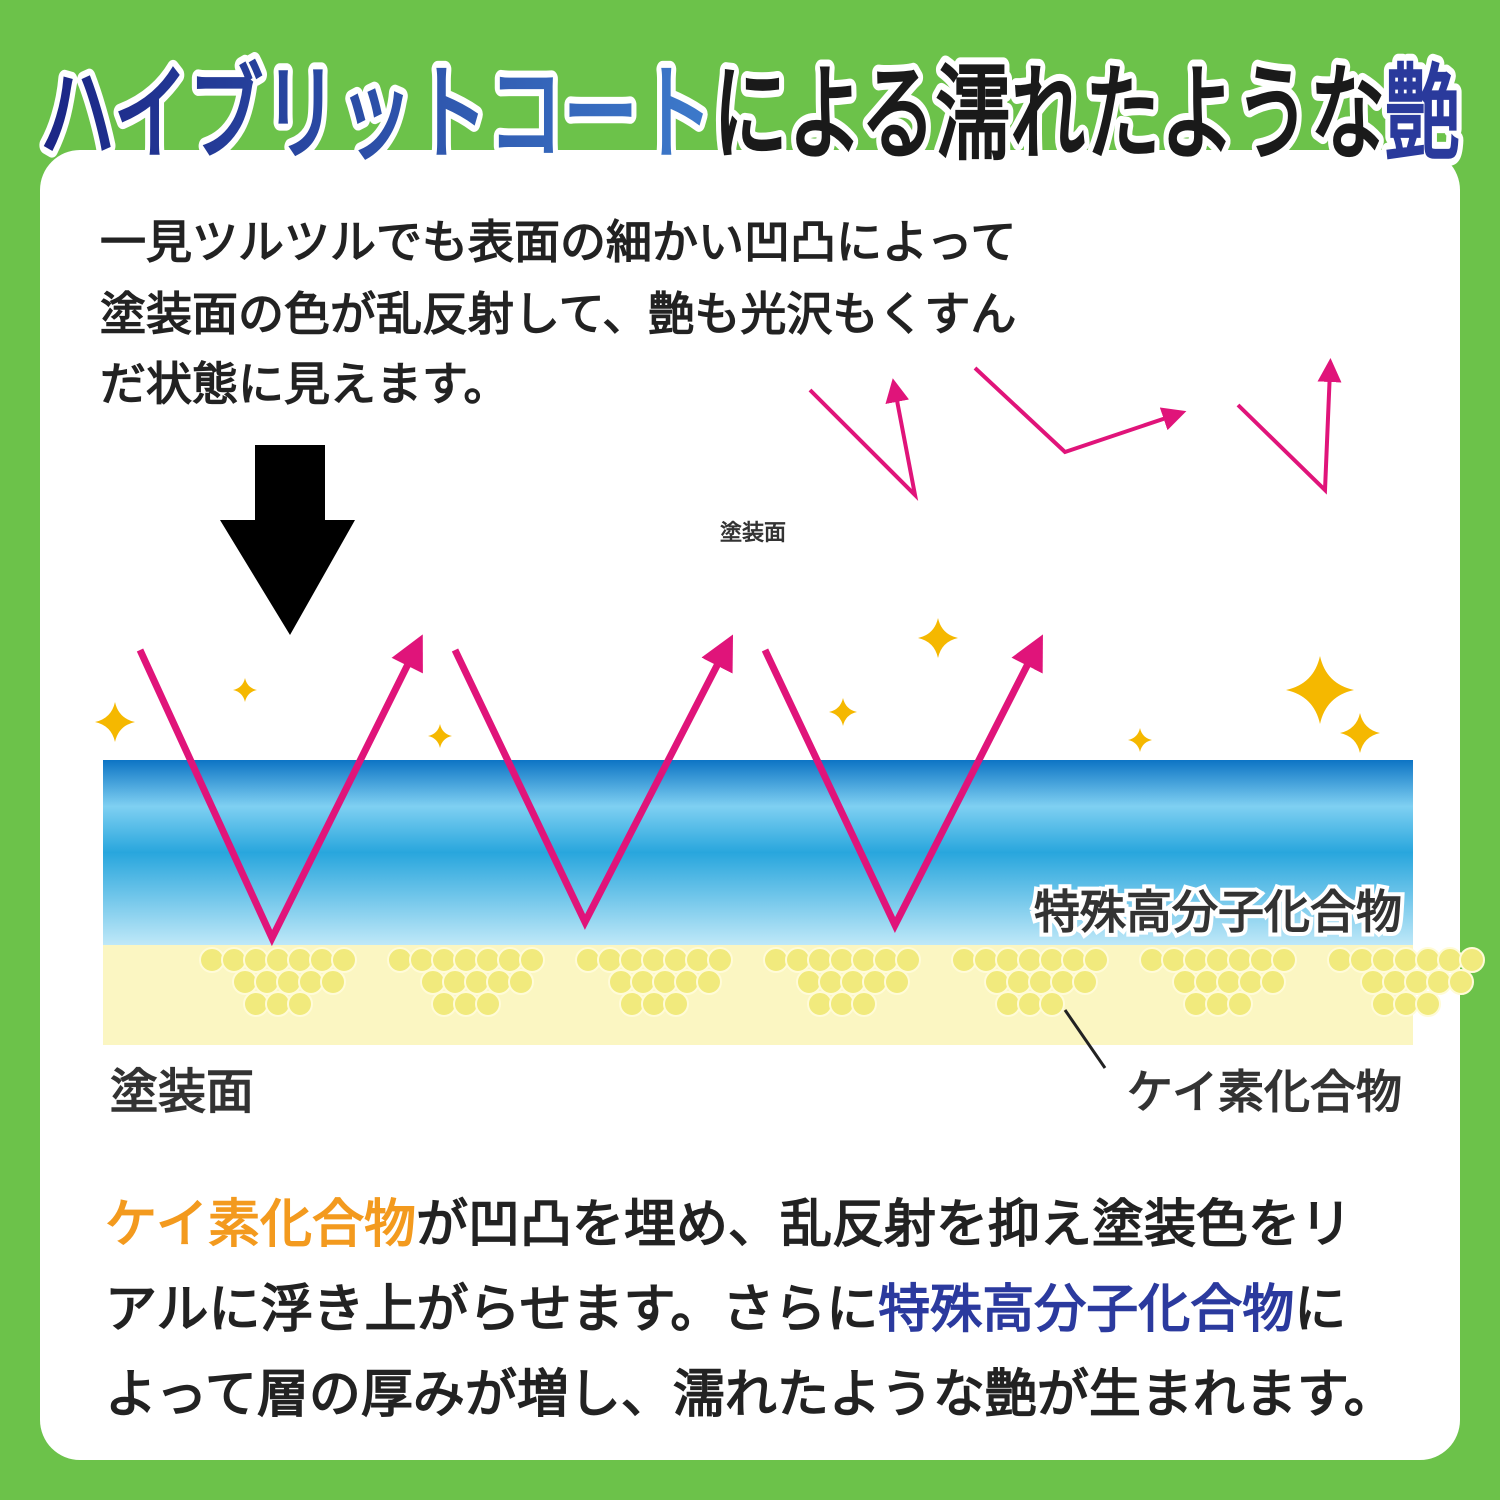 This screenshot has height=1500, width=1500. I want to click on title-middle: による濡れたような, so click(1049, 114).